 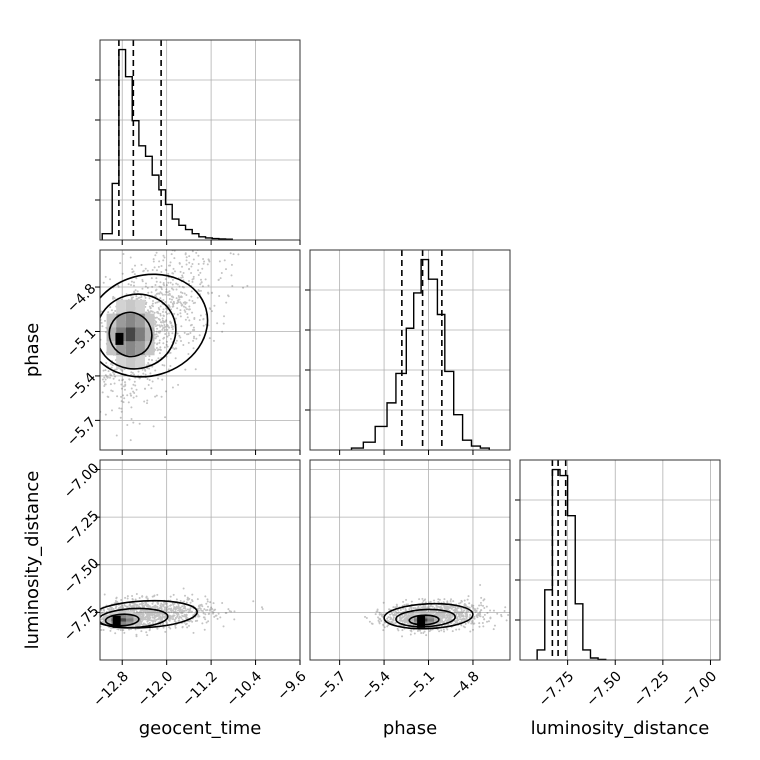 I want to click on hist-step-luminosity_distance, so click(x=571, y=564).